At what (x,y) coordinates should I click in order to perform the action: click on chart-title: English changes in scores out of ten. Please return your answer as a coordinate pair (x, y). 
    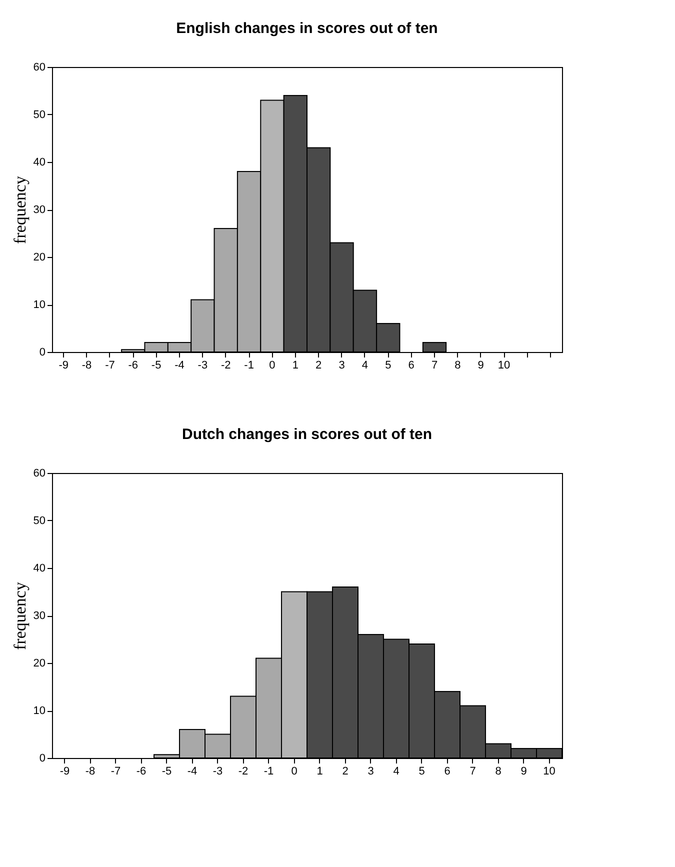
    Looking at the image, I should click on (307, 28).